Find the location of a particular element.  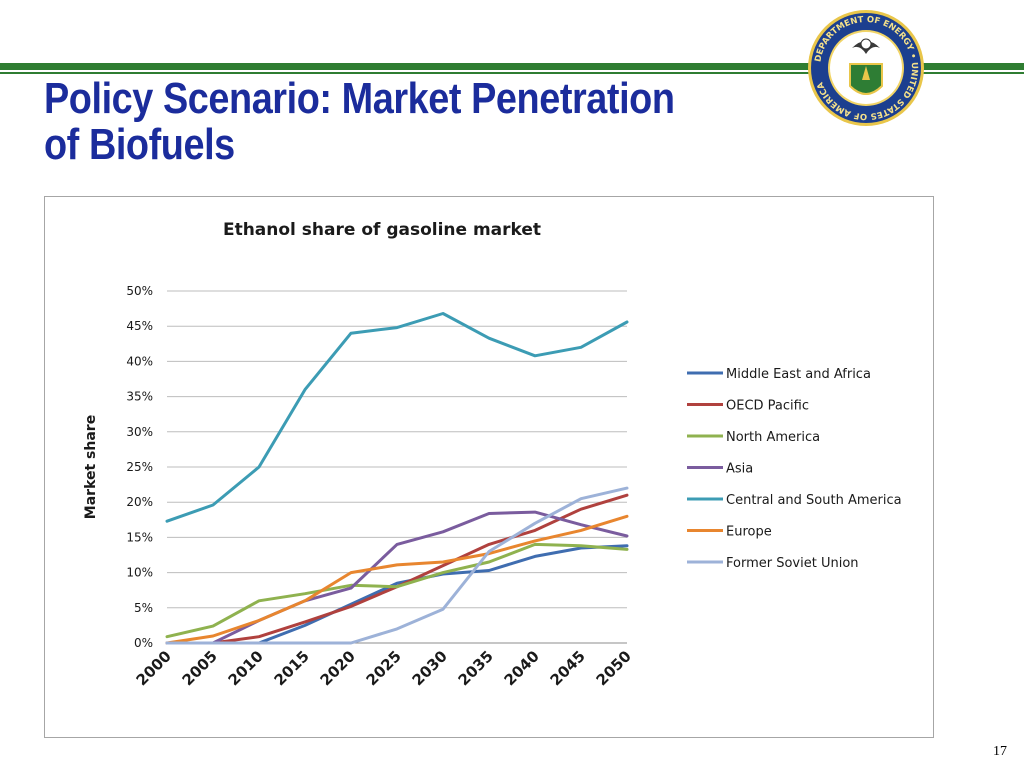

y-axis-ticks: 0% 5% 10% 15% 20% 25% 30% 35% 40% 45% 50% is located at coordinates (139, 467).